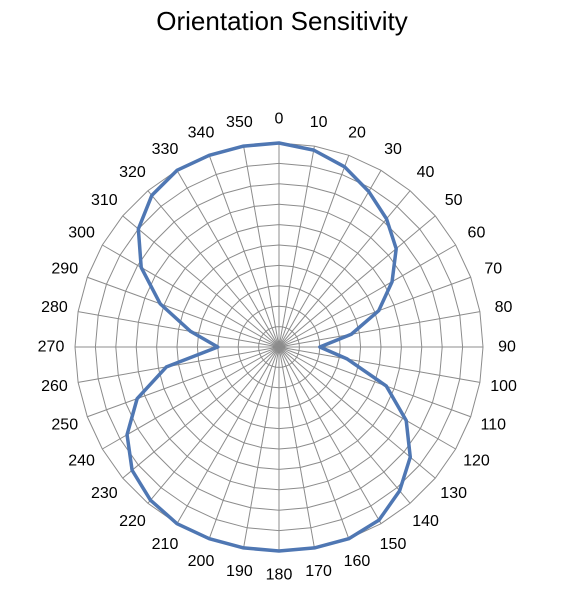 The image size is (564, 596). Describe the element at coordinates (454, 200) in the screenshot. I see `angle-tick-label: 50` at that location.